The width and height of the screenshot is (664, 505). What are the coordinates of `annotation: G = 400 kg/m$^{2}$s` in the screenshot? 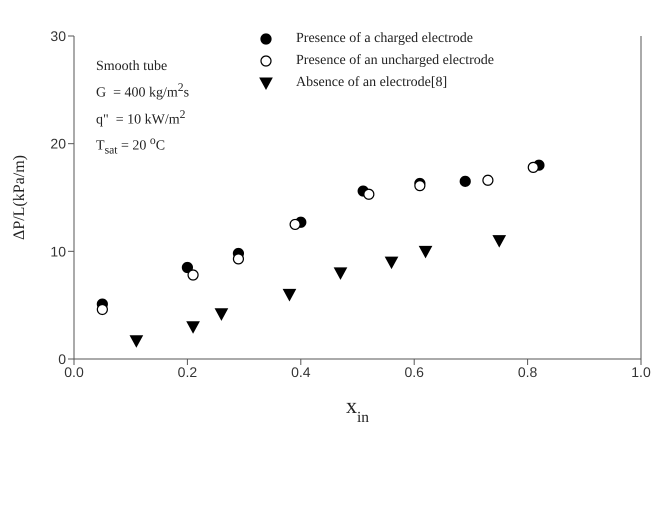 It's located at (143, 91).